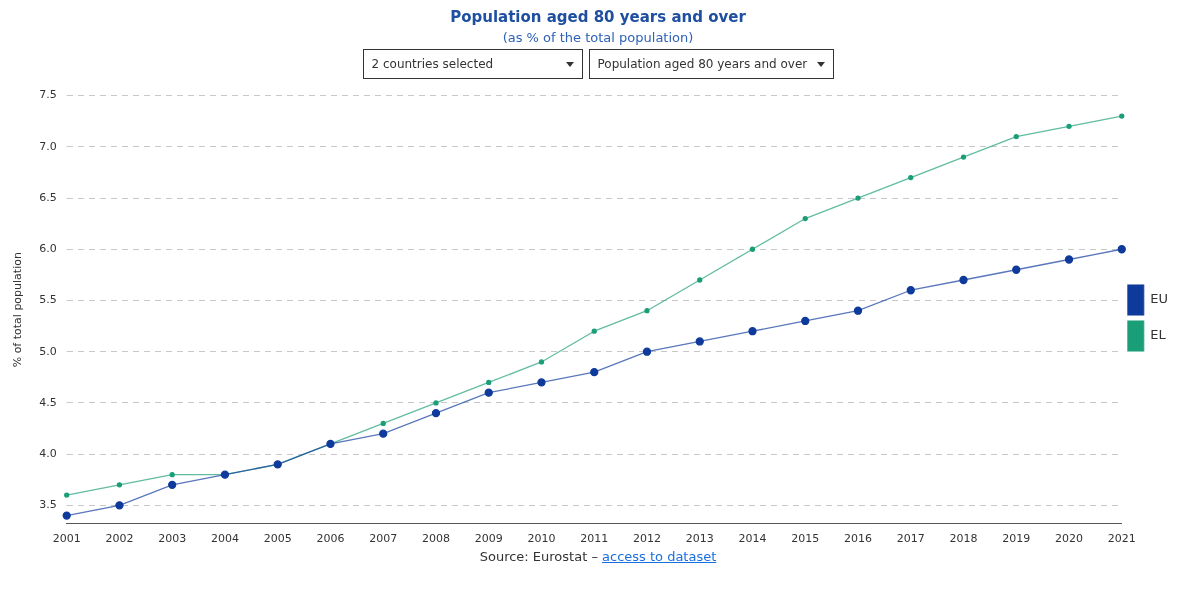 This screenshot has width=1196, height=592. Describe the element at coordinates (594, 539) in the screenshot. I see `x-tick-label: 2011` at that location.